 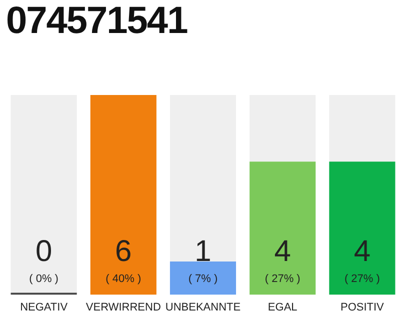 What do you see at coordinates (43, 251) in the screenshot?
I see `data-label: 0` at bounding box center [43, 251].